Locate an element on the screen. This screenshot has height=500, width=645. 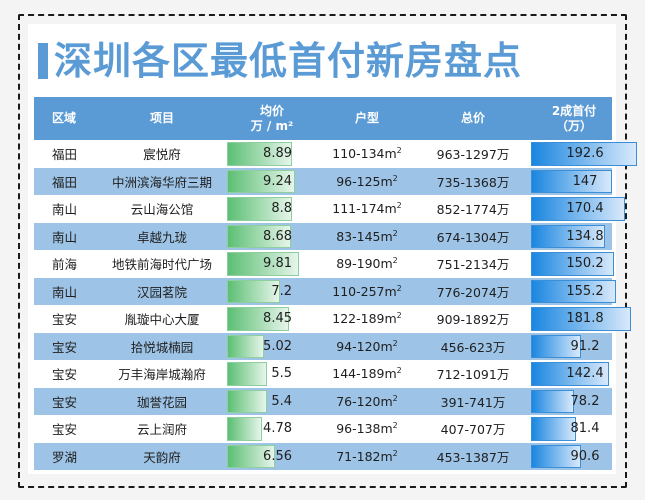
type-text: 122-189m2 is located at coordinates (367, 319).